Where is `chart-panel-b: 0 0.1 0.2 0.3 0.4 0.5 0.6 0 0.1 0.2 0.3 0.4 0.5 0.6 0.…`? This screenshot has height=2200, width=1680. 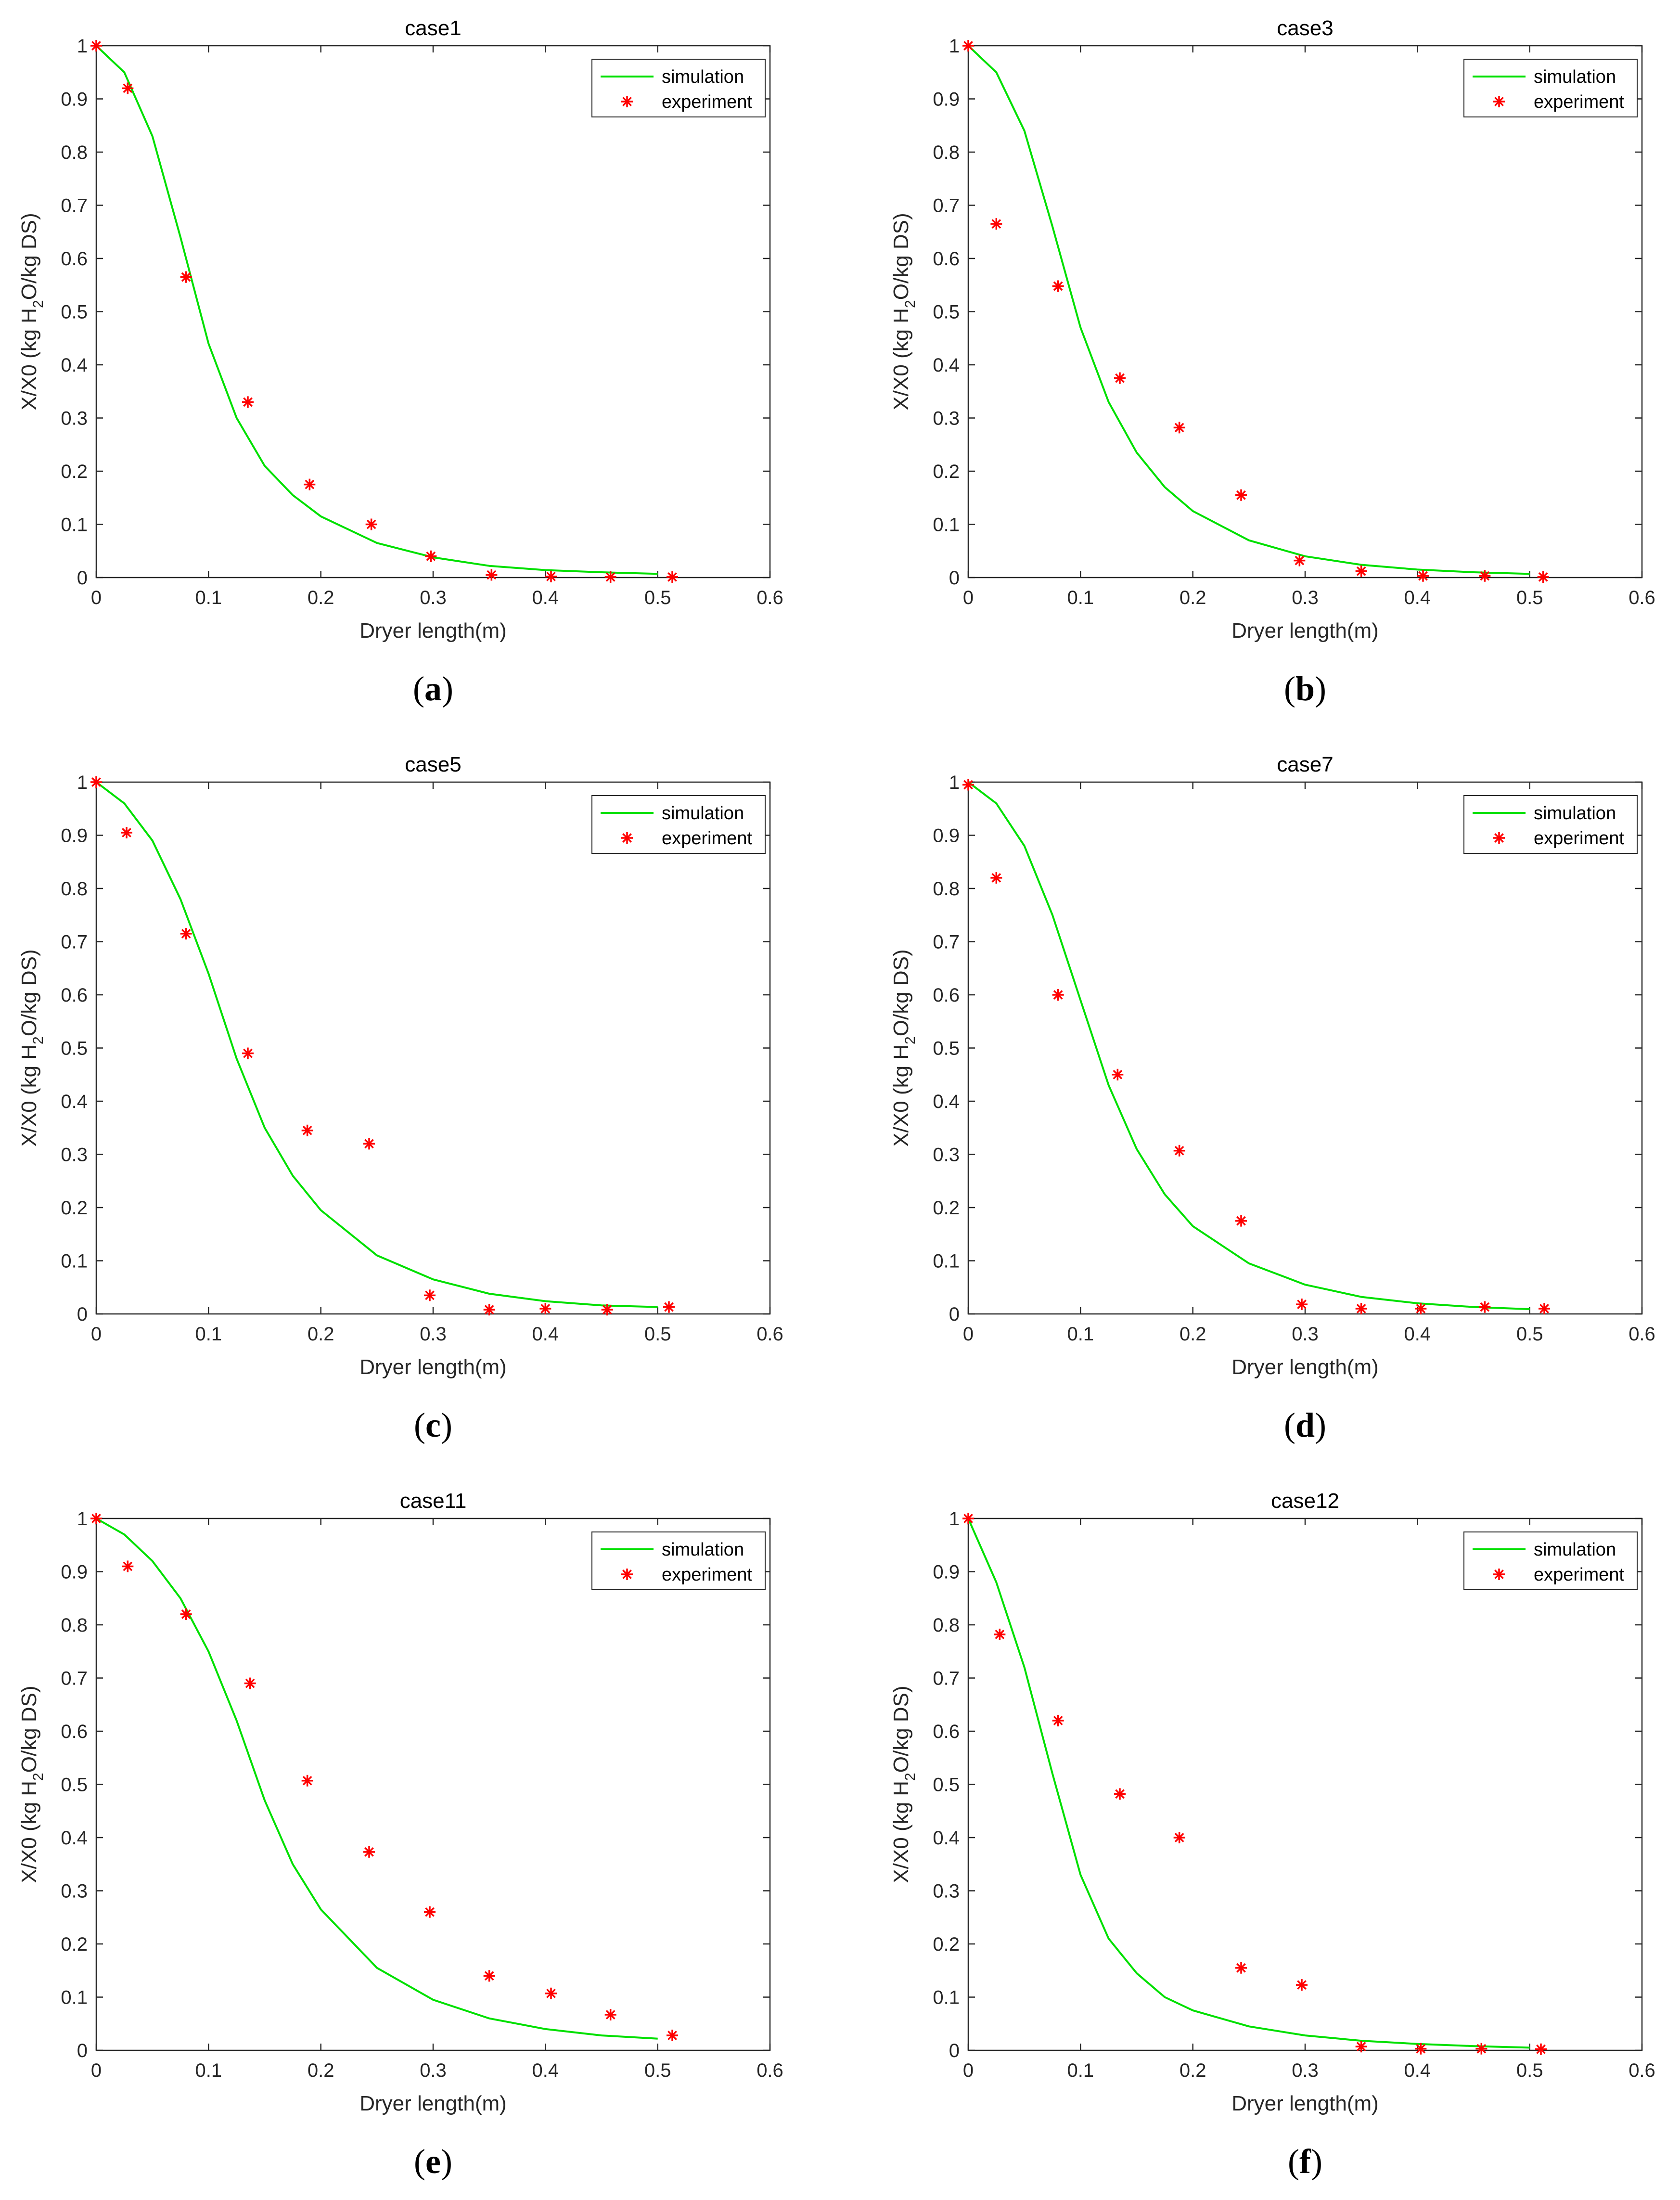 chart-panel-b: 0 0.1 0.2 0.3 0.4 0.5 0.6 0 0.1 0.2 0.3 0.4 0.5 0.6 0.… is located at coordinates (1272, 362).